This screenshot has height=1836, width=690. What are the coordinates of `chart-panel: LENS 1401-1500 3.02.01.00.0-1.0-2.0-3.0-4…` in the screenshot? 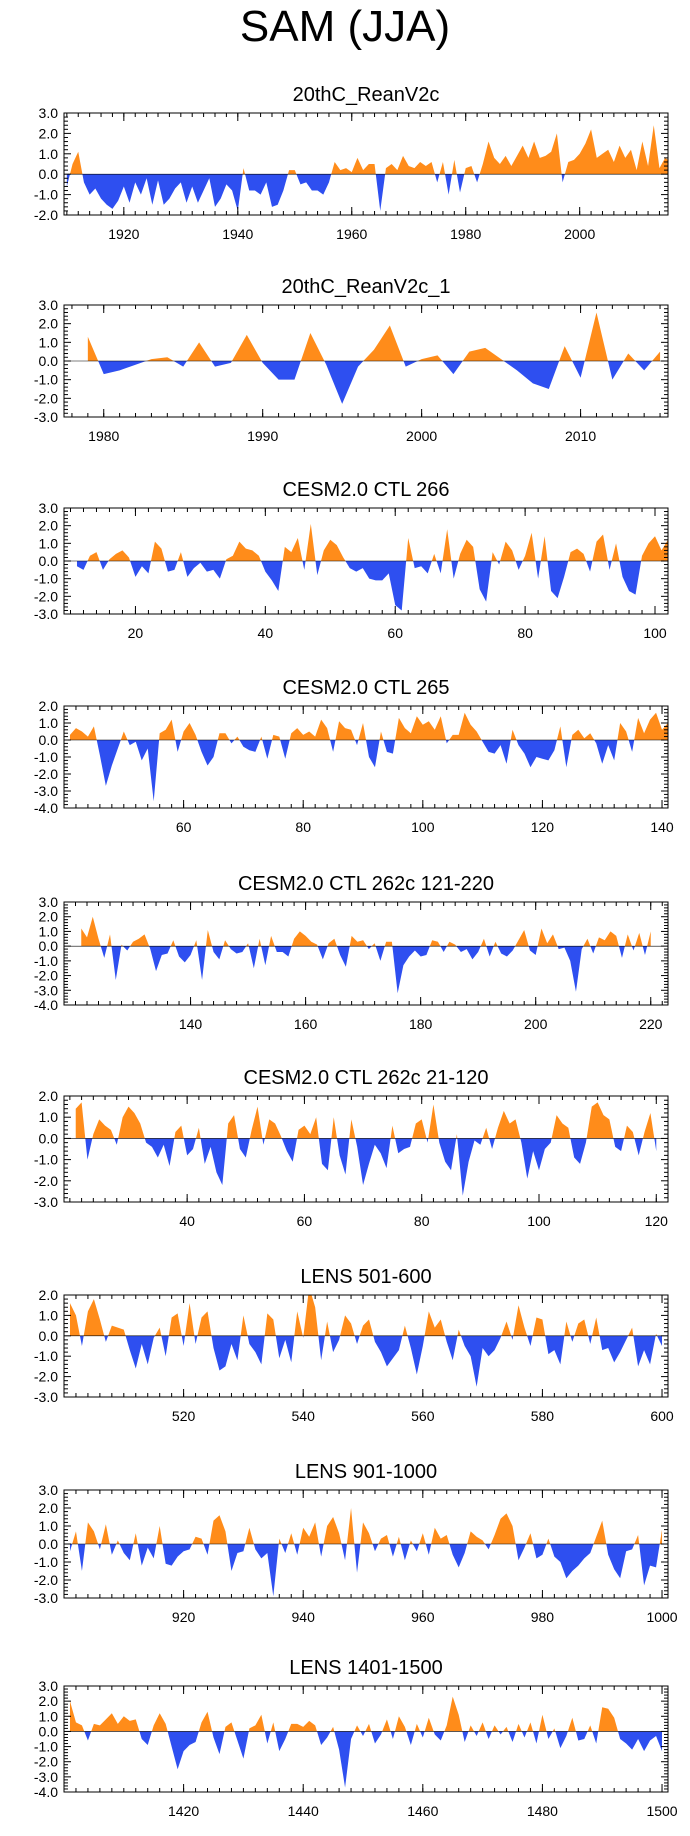 It's located at (356, 1738).